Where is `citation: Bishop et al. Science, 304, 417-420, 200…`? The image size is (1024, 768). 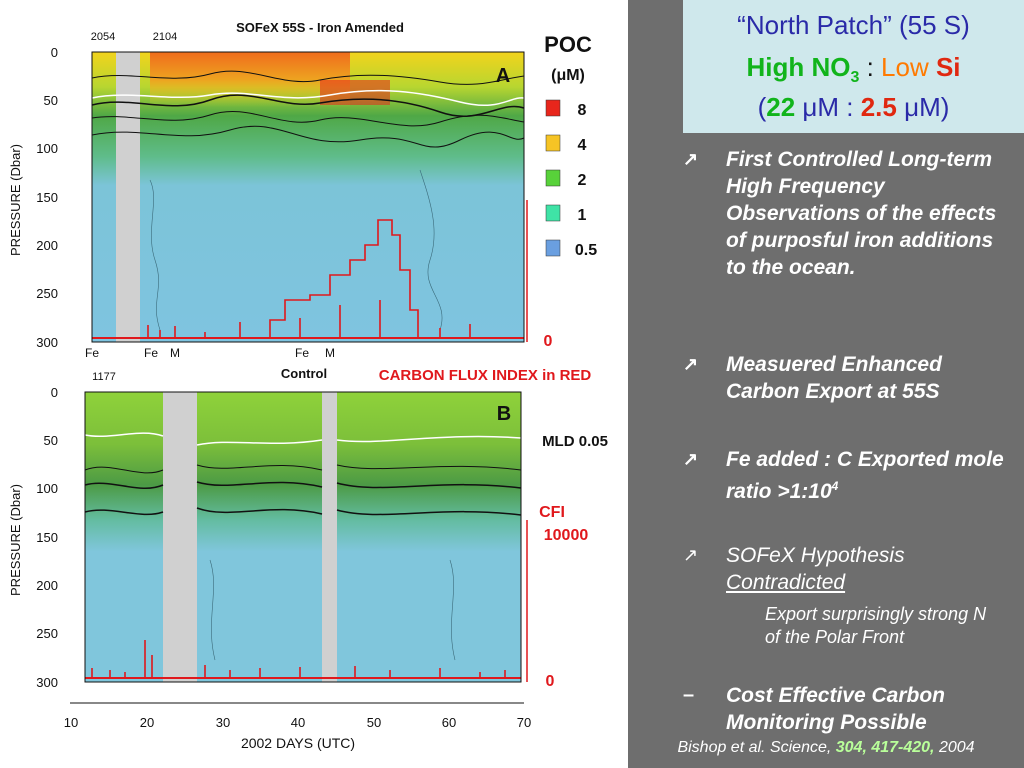 citation: Bishop et al. Science, 304, 417-420, 200… is located at coordinates (826, 747).